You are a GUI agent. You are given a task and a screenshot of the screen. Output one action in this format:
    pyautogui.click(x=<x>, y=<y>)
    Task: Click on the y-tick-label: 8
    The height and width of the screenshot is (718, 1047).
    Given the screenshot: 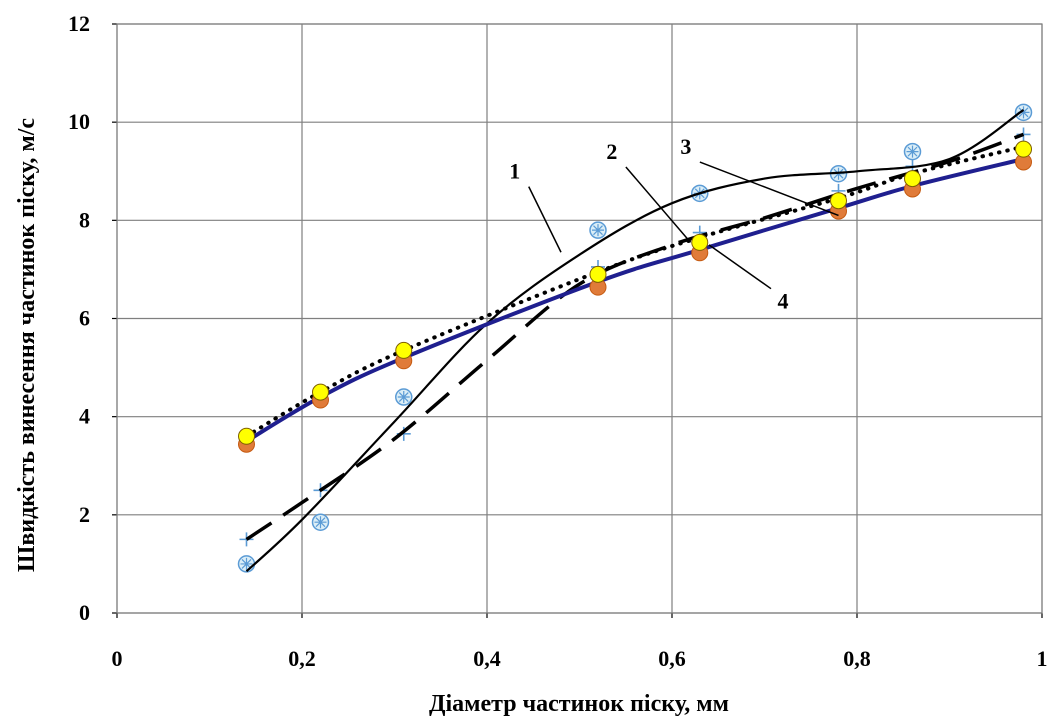 What is the action you would take?
    pyautogui.click(x=84, y=219)
    